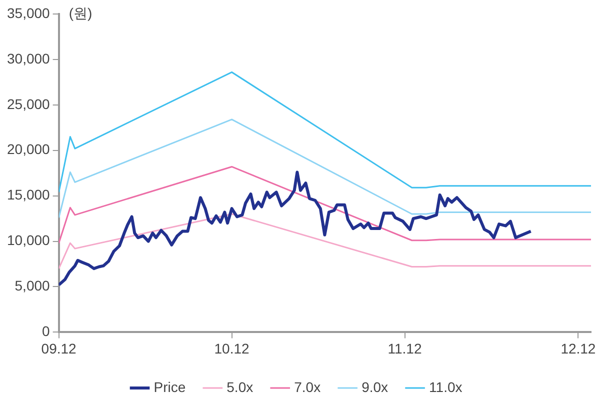  What do you see at coordinates (240, 386) in the screenshot?
I see `legend-label: 5.0x` at bounding box center [240, 386].